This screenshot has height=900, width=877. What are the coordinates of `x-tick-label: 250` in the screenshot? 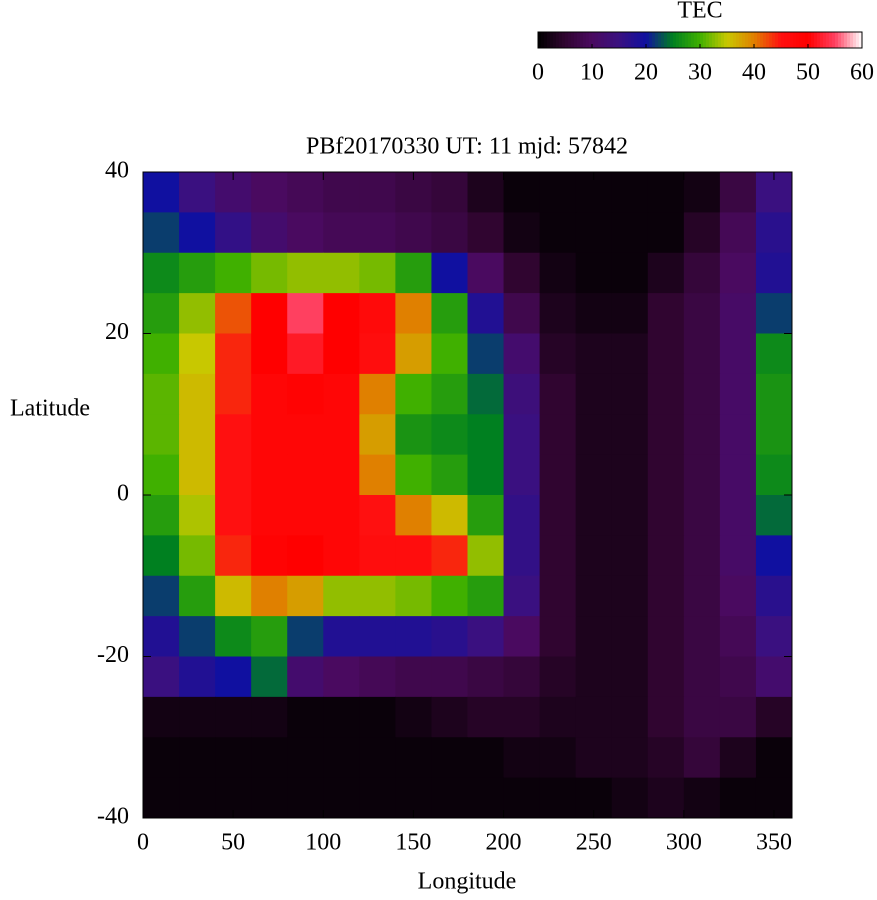 It's located at (594, 843).